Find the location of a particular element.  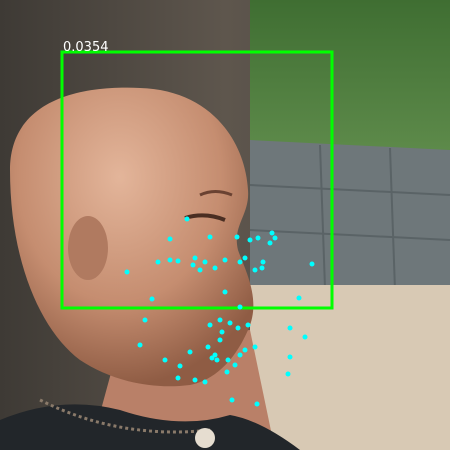

detection-score: 0.0354 is located at coordinates (86, 47).